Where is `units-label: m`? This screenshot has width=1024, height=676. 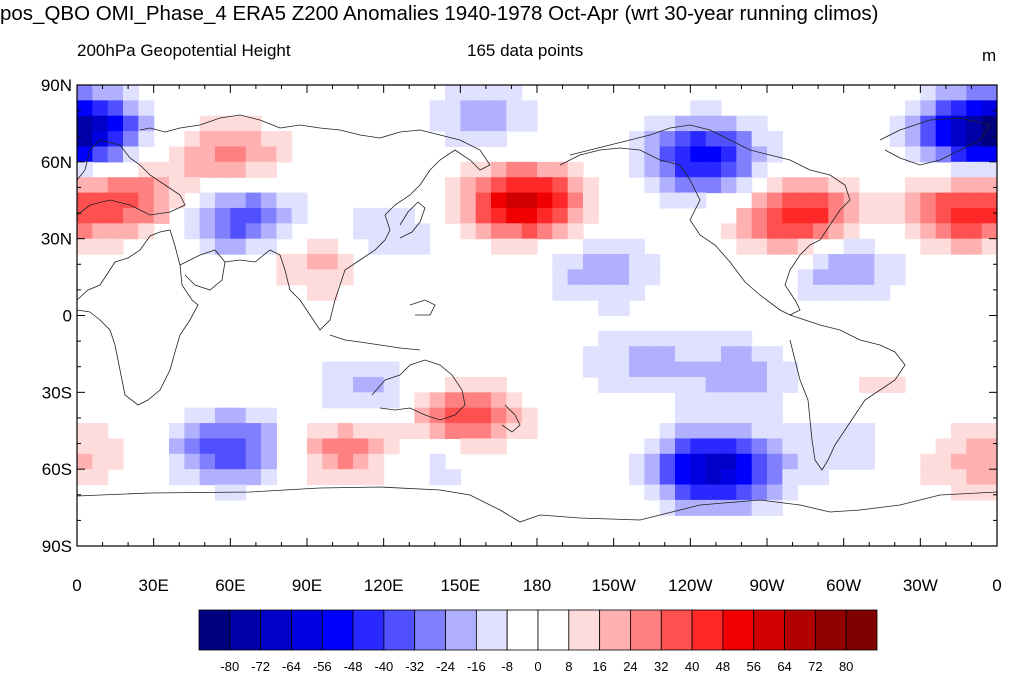
units-label: m is located at coordinates (989, 55).